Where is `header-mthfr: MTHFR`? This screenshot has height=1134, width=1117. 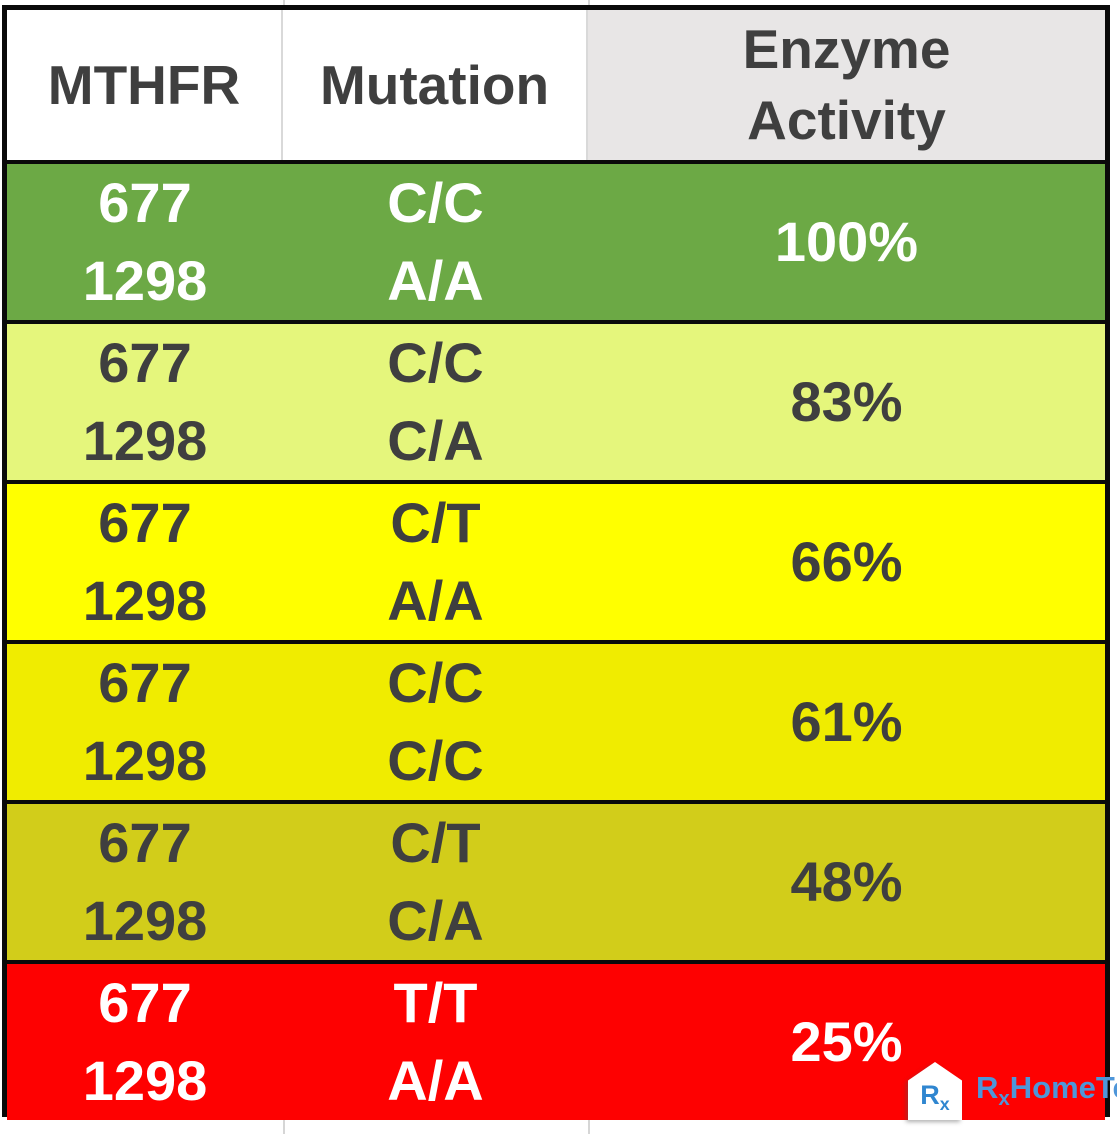 header-mthfr: MTHFR is located at coordinates (145, 85).